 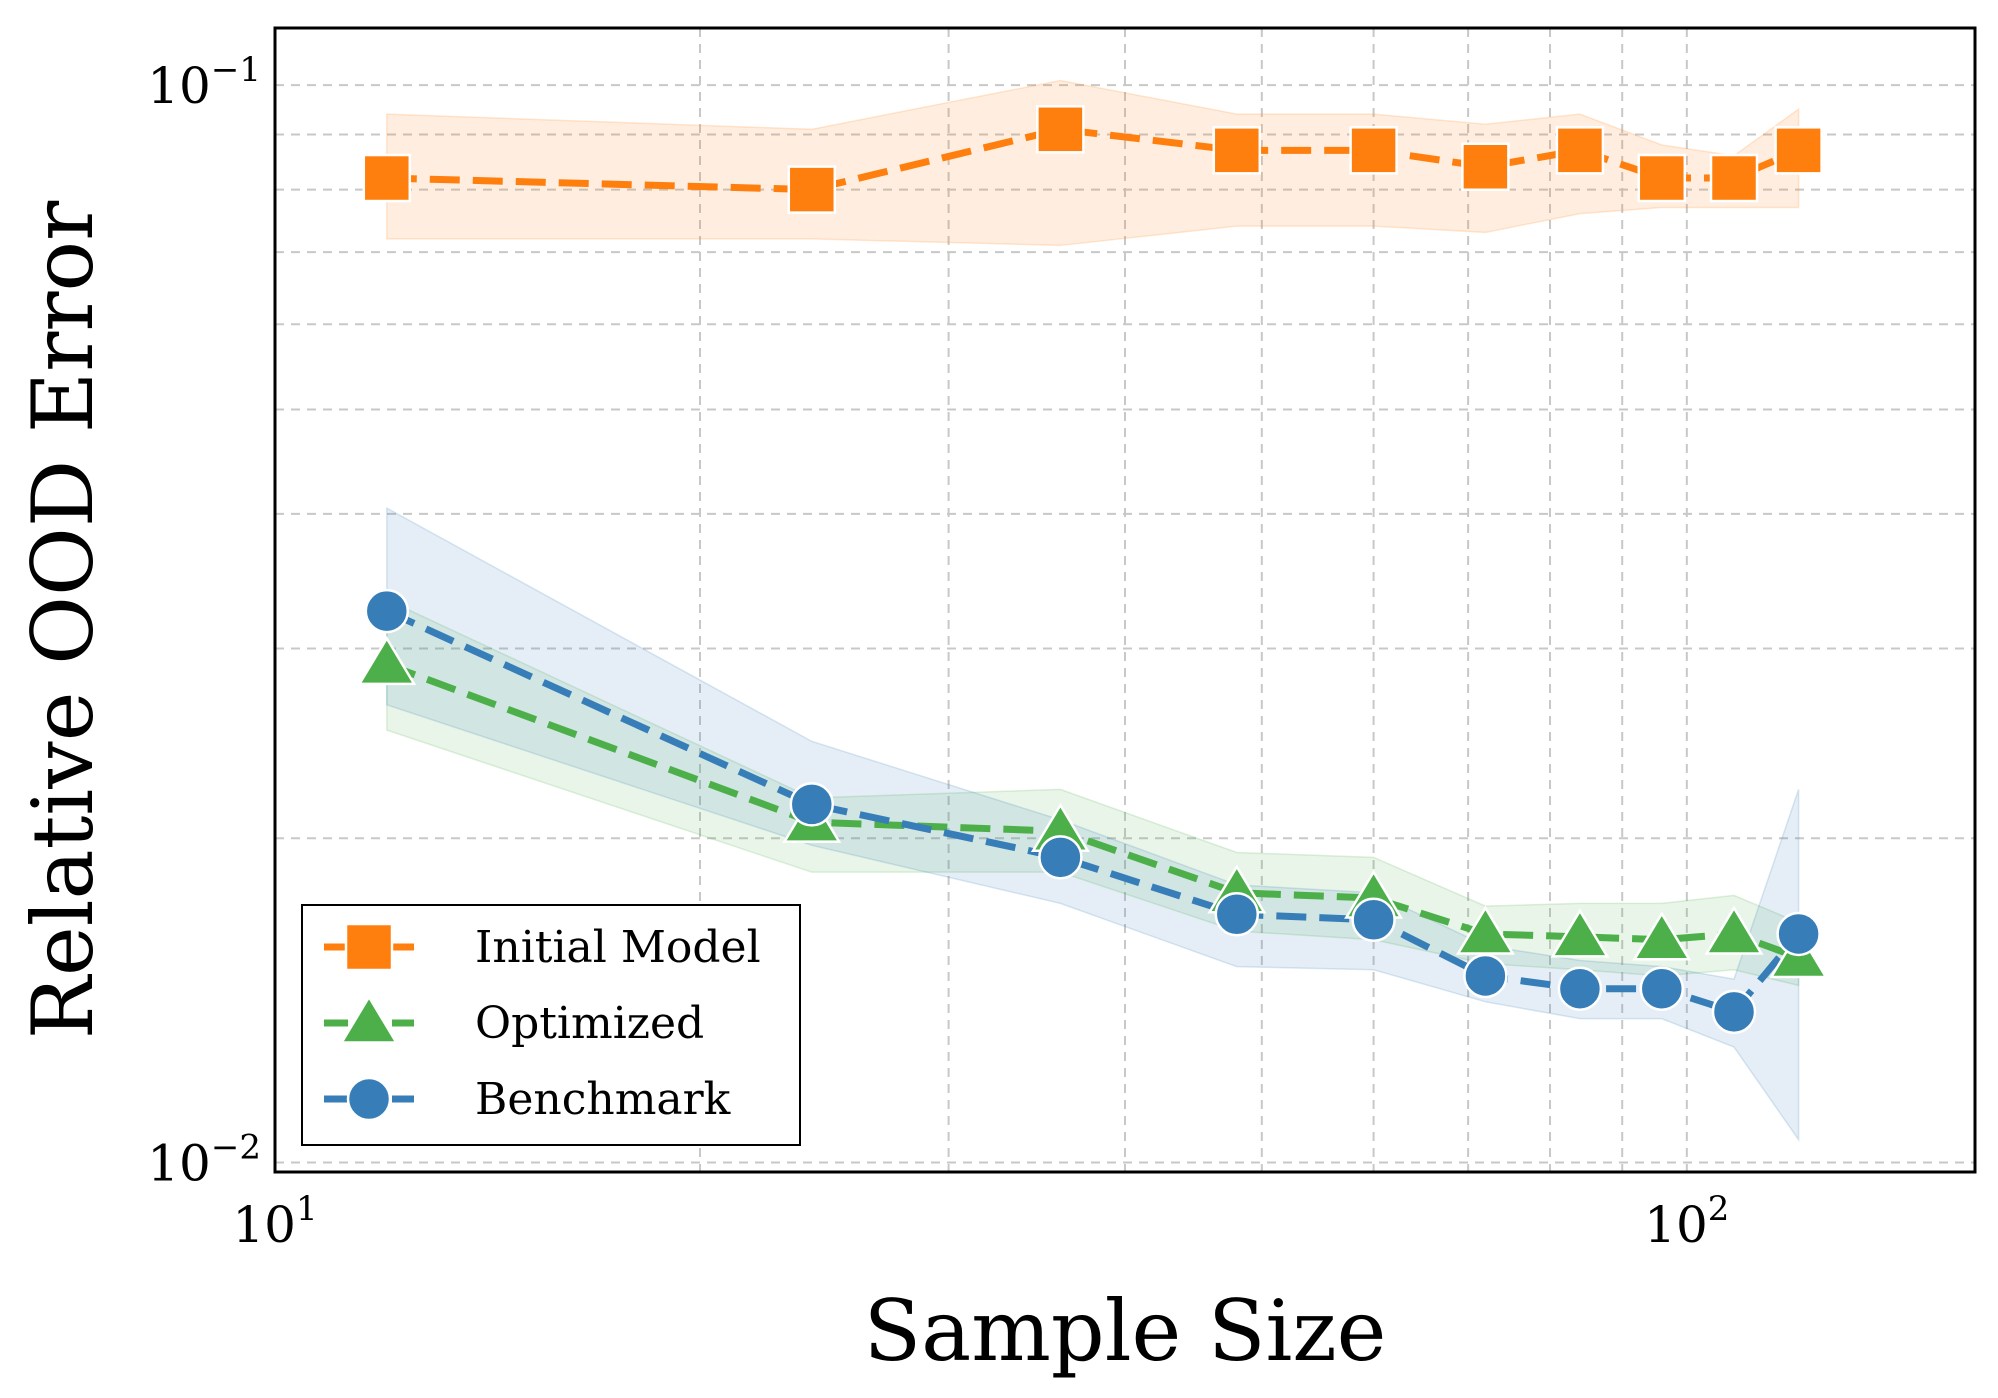 What do you see at coordinates (274, 1221) in the screenshot?
I see `x-tick-label: 10¹` at bounding box center [274, 1221].